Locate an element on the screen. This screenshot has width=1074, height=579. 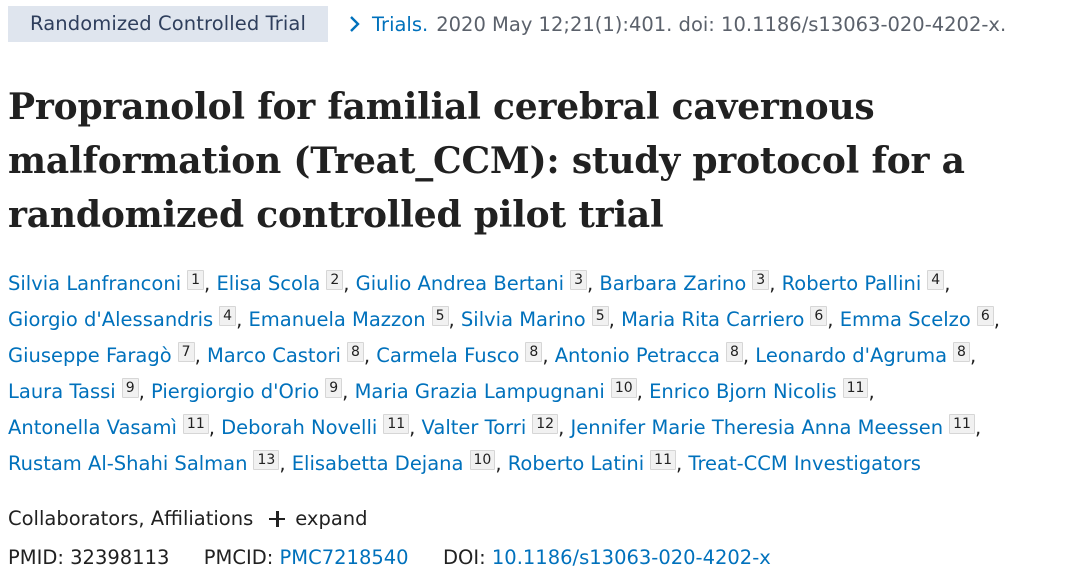
author-name-link: Treat-CCM Investigators is located at coordinates (804, 463).